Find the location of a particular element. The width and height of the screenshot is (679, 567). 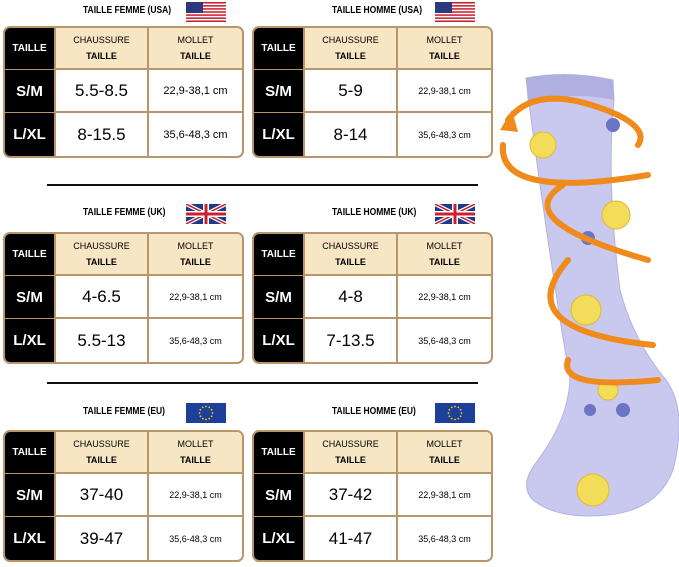

shoe-size: 7-13.5 is located at coordinates (349, 340).